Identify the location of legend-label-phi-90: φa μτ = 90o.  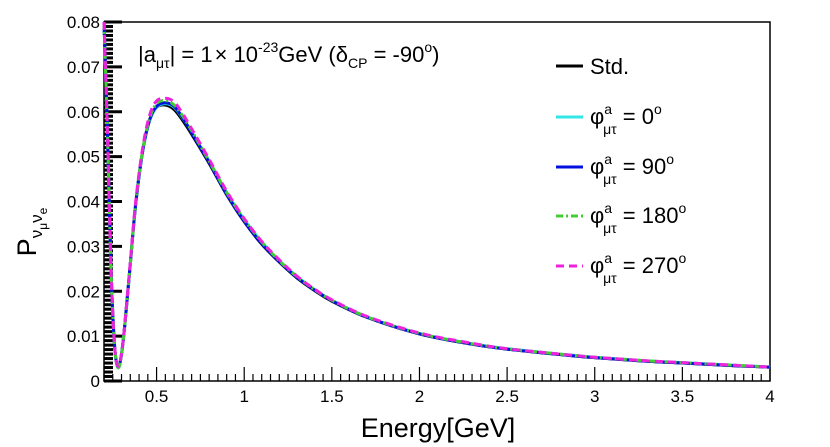
(632, 169).